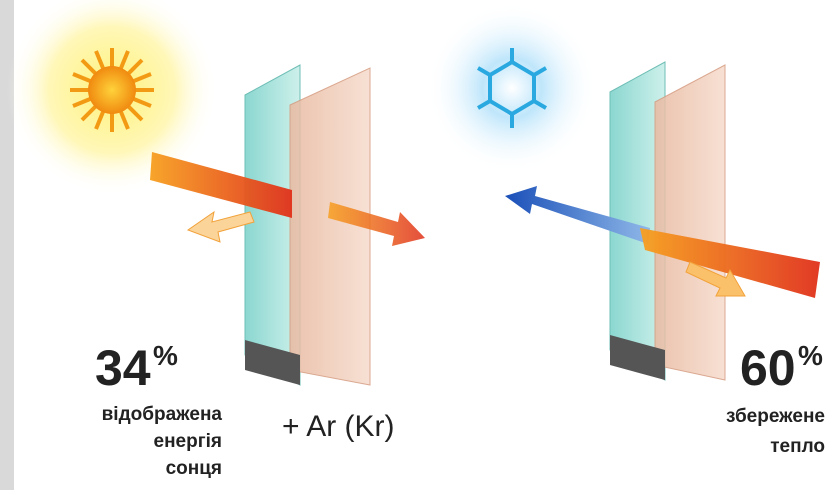  Describe the element at coordinates (715, 279) in the screenshot. I see `returned-arrow` at that location.